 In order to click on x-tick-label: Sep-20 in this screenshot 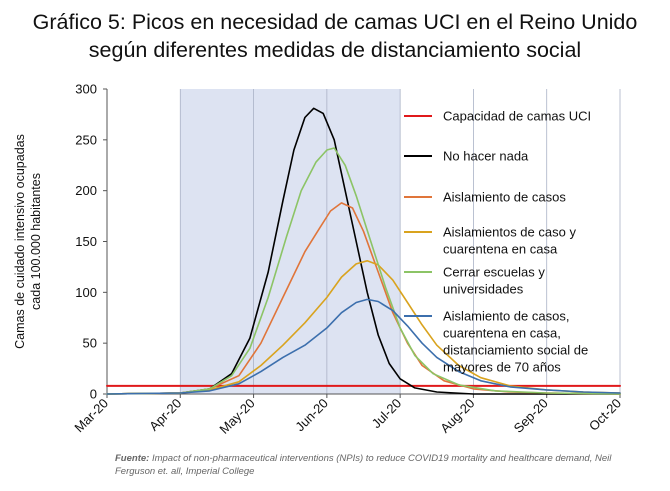, I will do `click(531, 416)`.